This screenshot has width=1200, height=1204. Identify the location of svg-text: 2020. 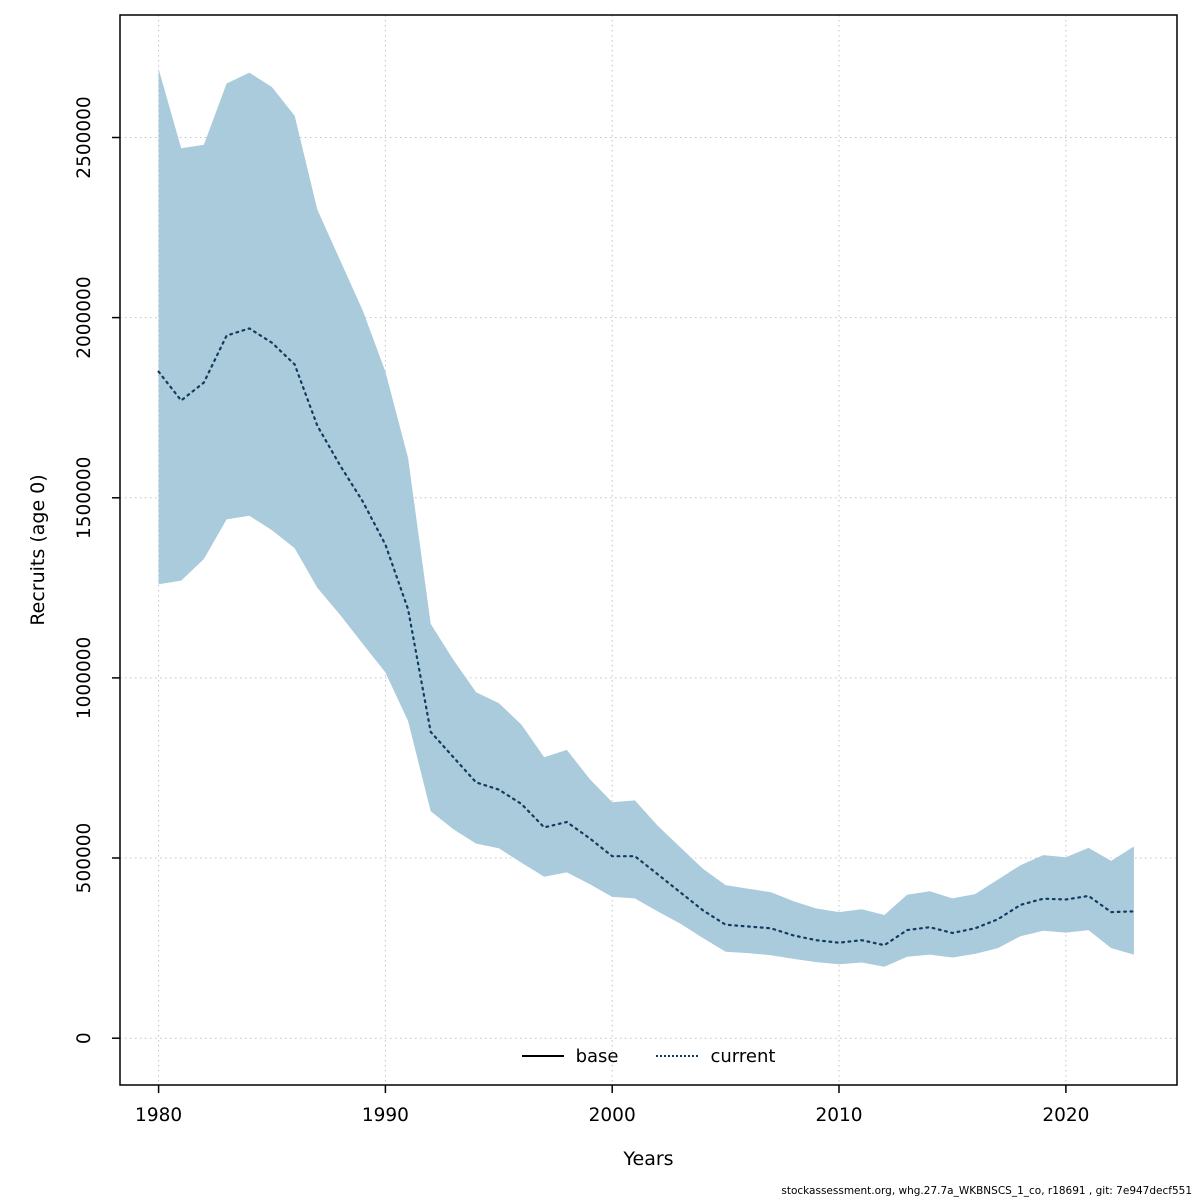
(1065, 1115).